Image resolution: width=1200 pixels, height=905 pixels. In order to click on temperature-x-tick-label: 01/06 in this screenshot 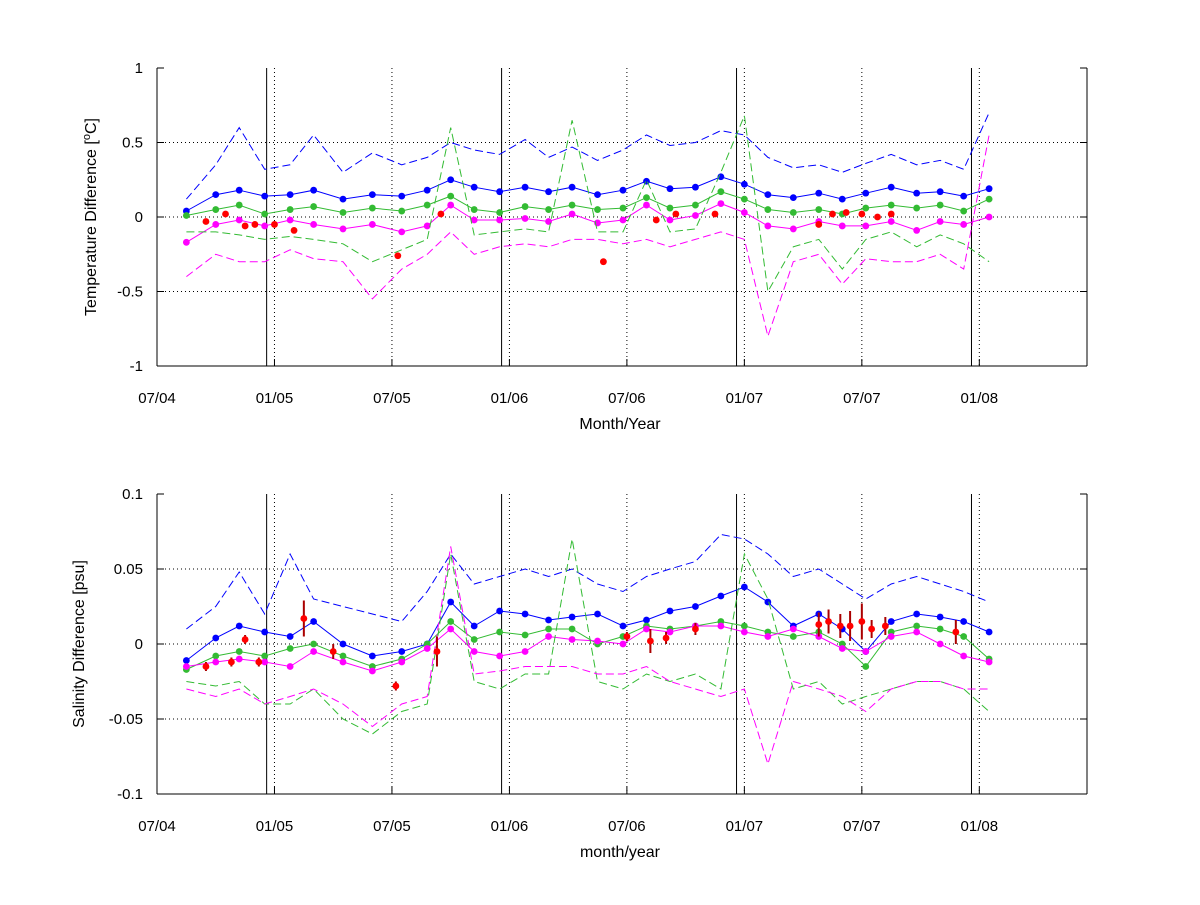, I will do `click(510, 398)`.